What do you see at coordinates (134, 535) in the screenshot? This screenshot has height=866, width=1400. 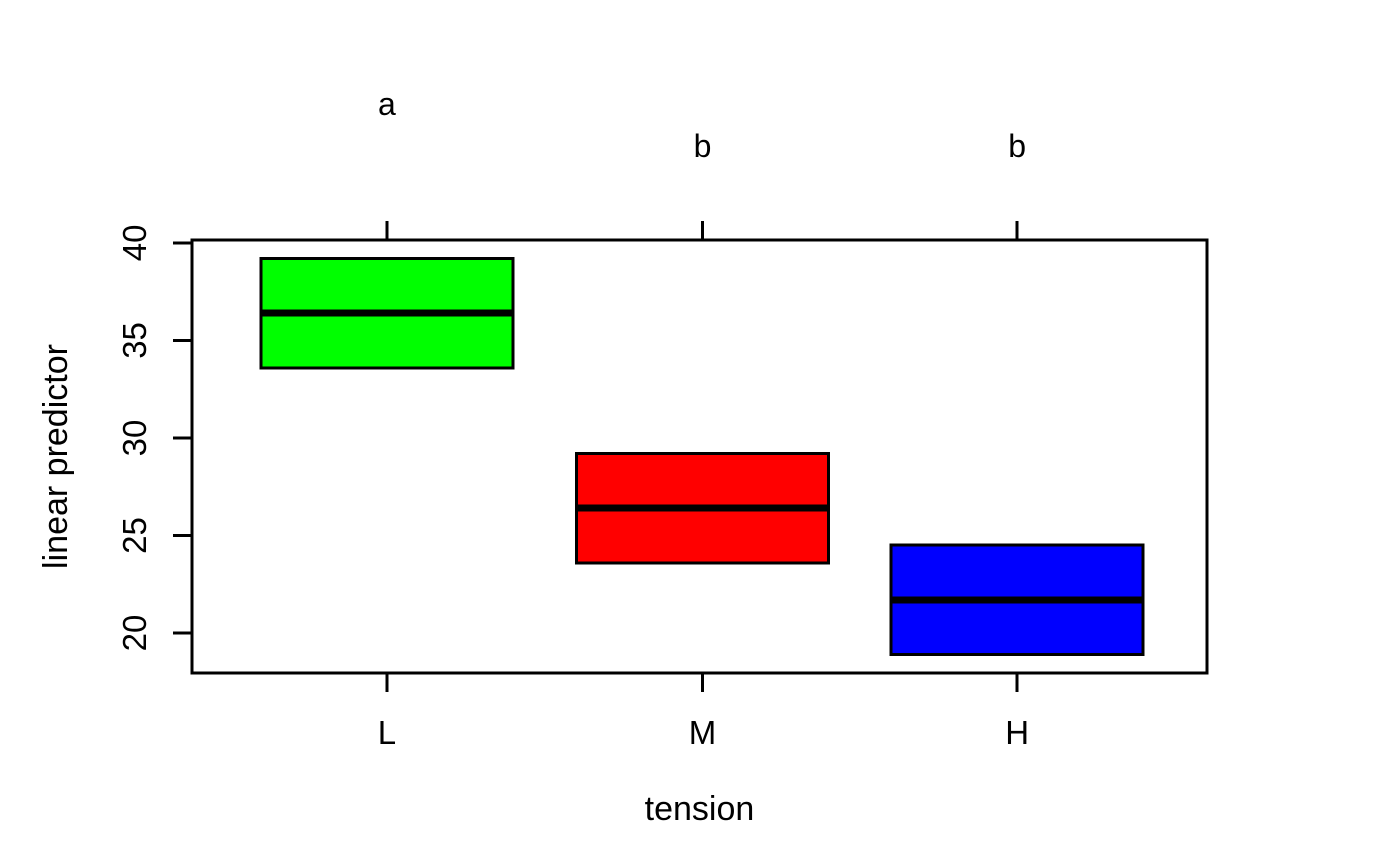 I see `y-axis-tick-label: 25` at bounding box center [134, 535].